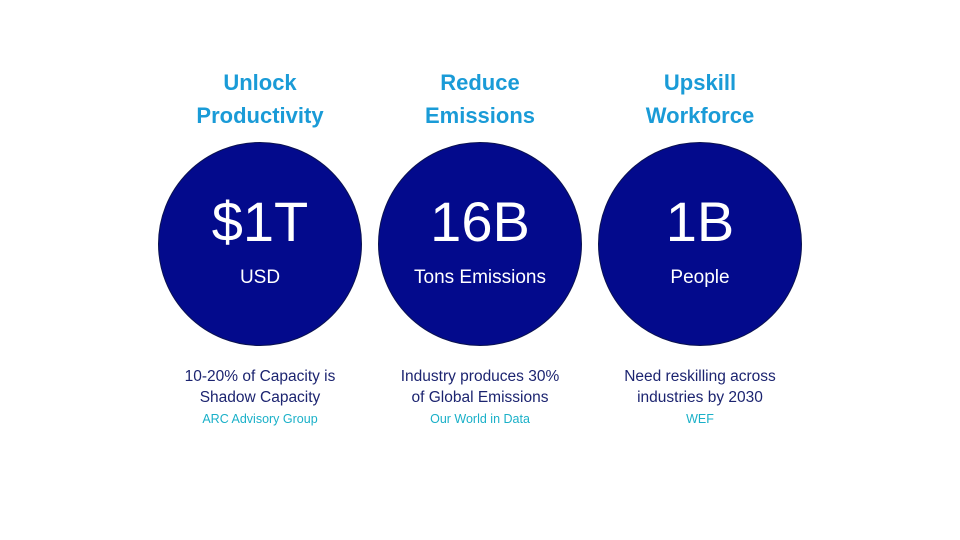 Image resolution: width=960 pixels, height=540 pixels. Describe the element at coordinates (260, 419) in the screenshot. I see `stat-source: ARC Advisory Group` at that location.